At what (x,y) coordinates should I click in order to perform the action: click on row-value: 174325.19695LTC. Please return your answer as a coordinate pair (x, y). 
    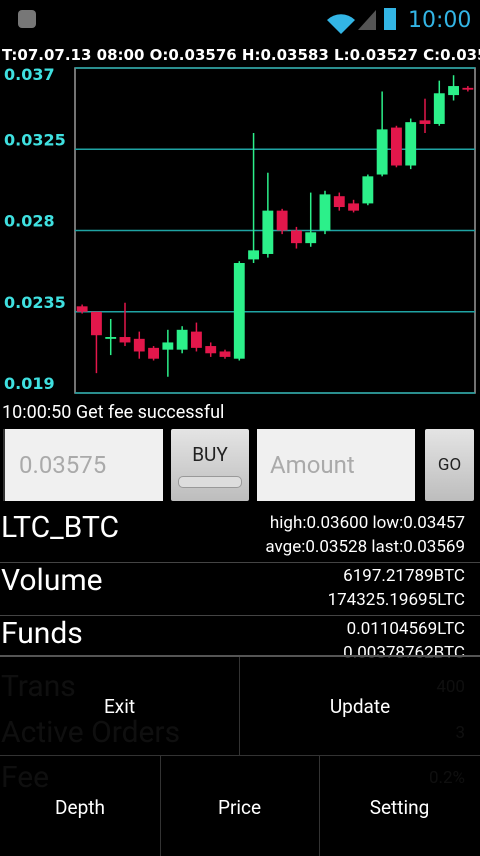
    Looking at the image, I should click on (396, 600).